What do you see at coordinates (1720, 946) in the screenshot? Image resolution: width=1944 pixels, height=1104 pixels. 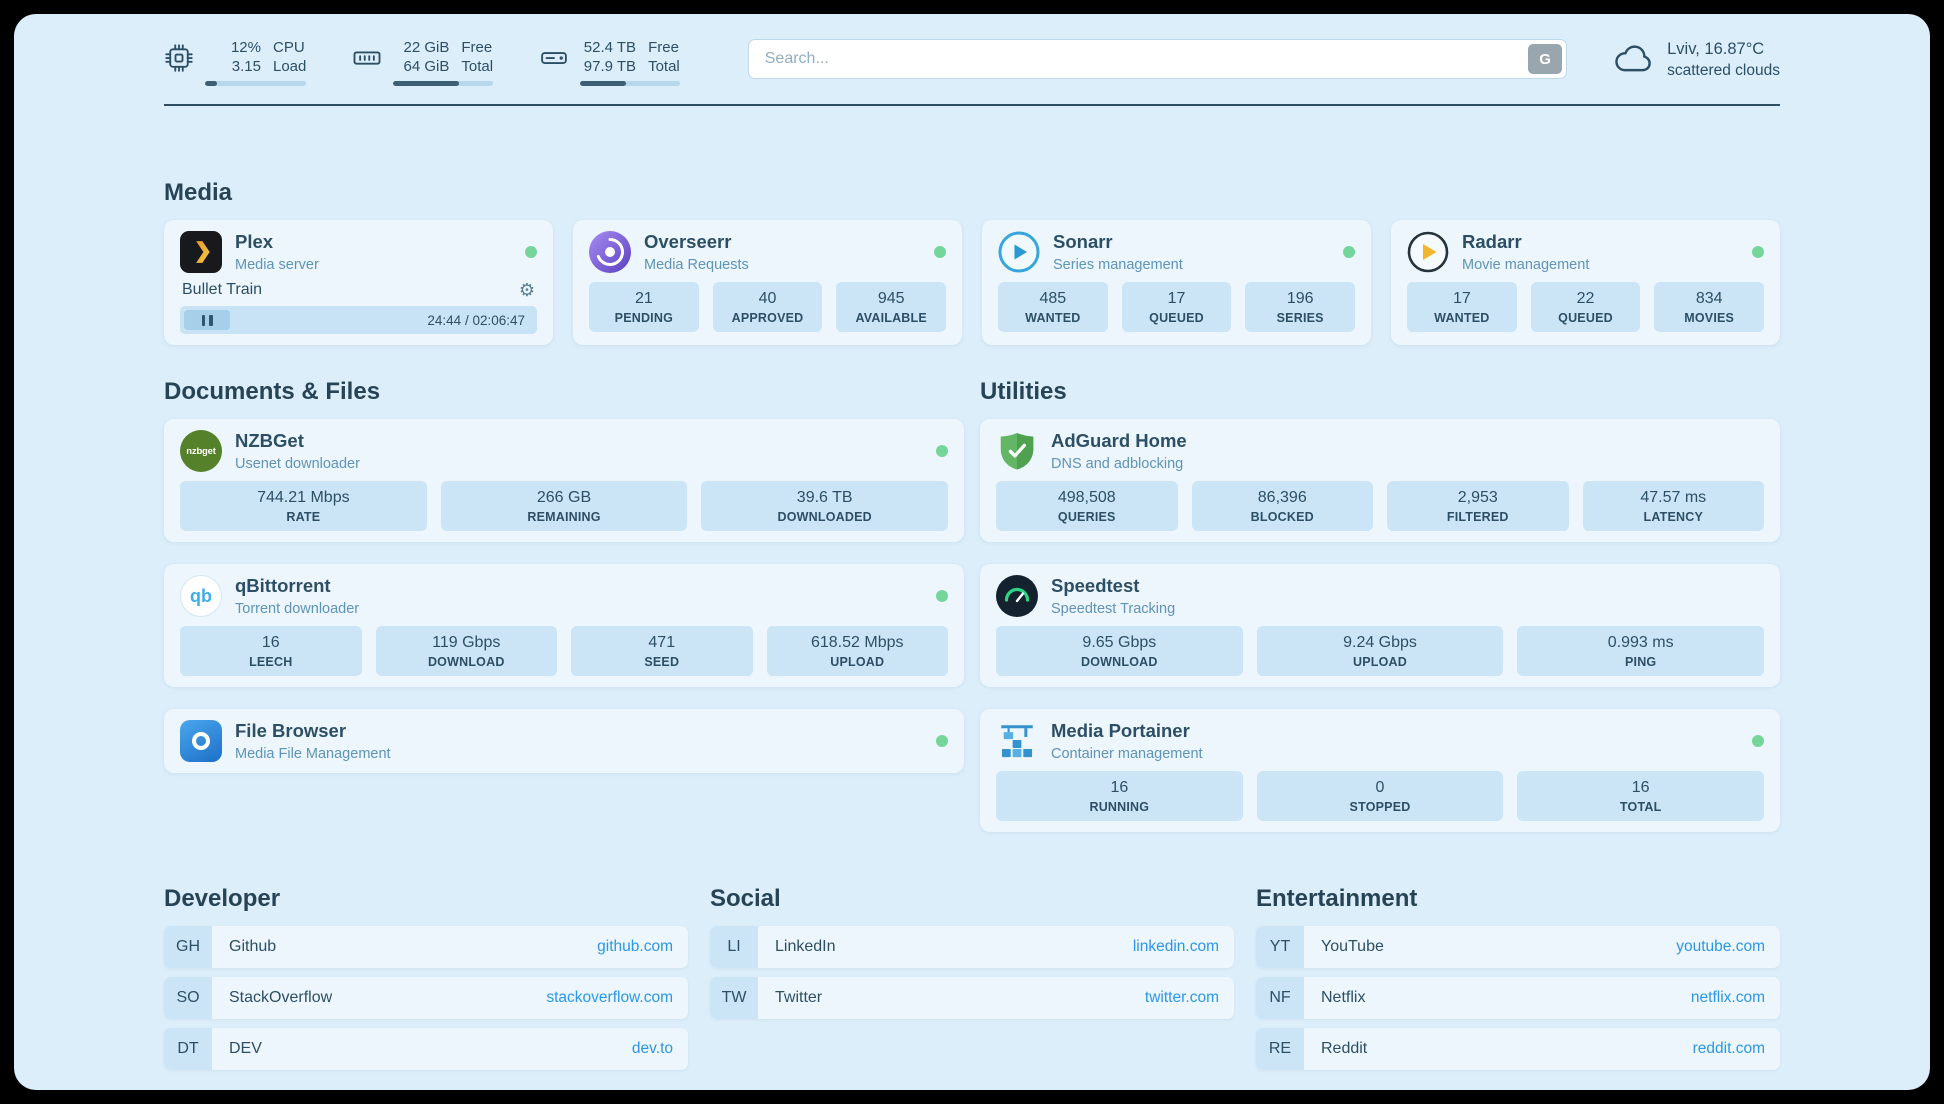 I see `bookmark-url: youtube.com` at bounding box center [1720, 946].